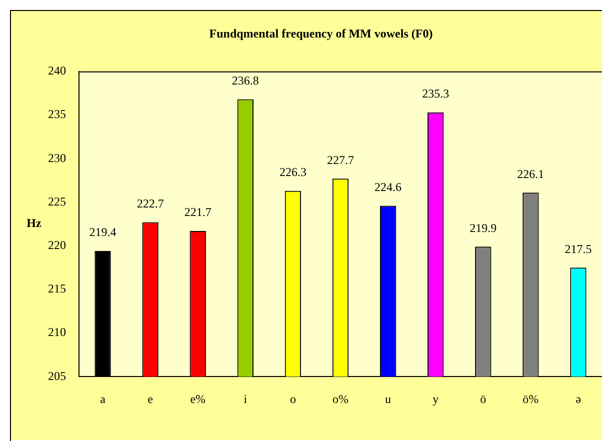 The height and width of the screenshot is (441, 602). What do you see at coordinates (483, 227) in the screenshot?
I see `data-label: 219.9` at bounding box center [483, 227].